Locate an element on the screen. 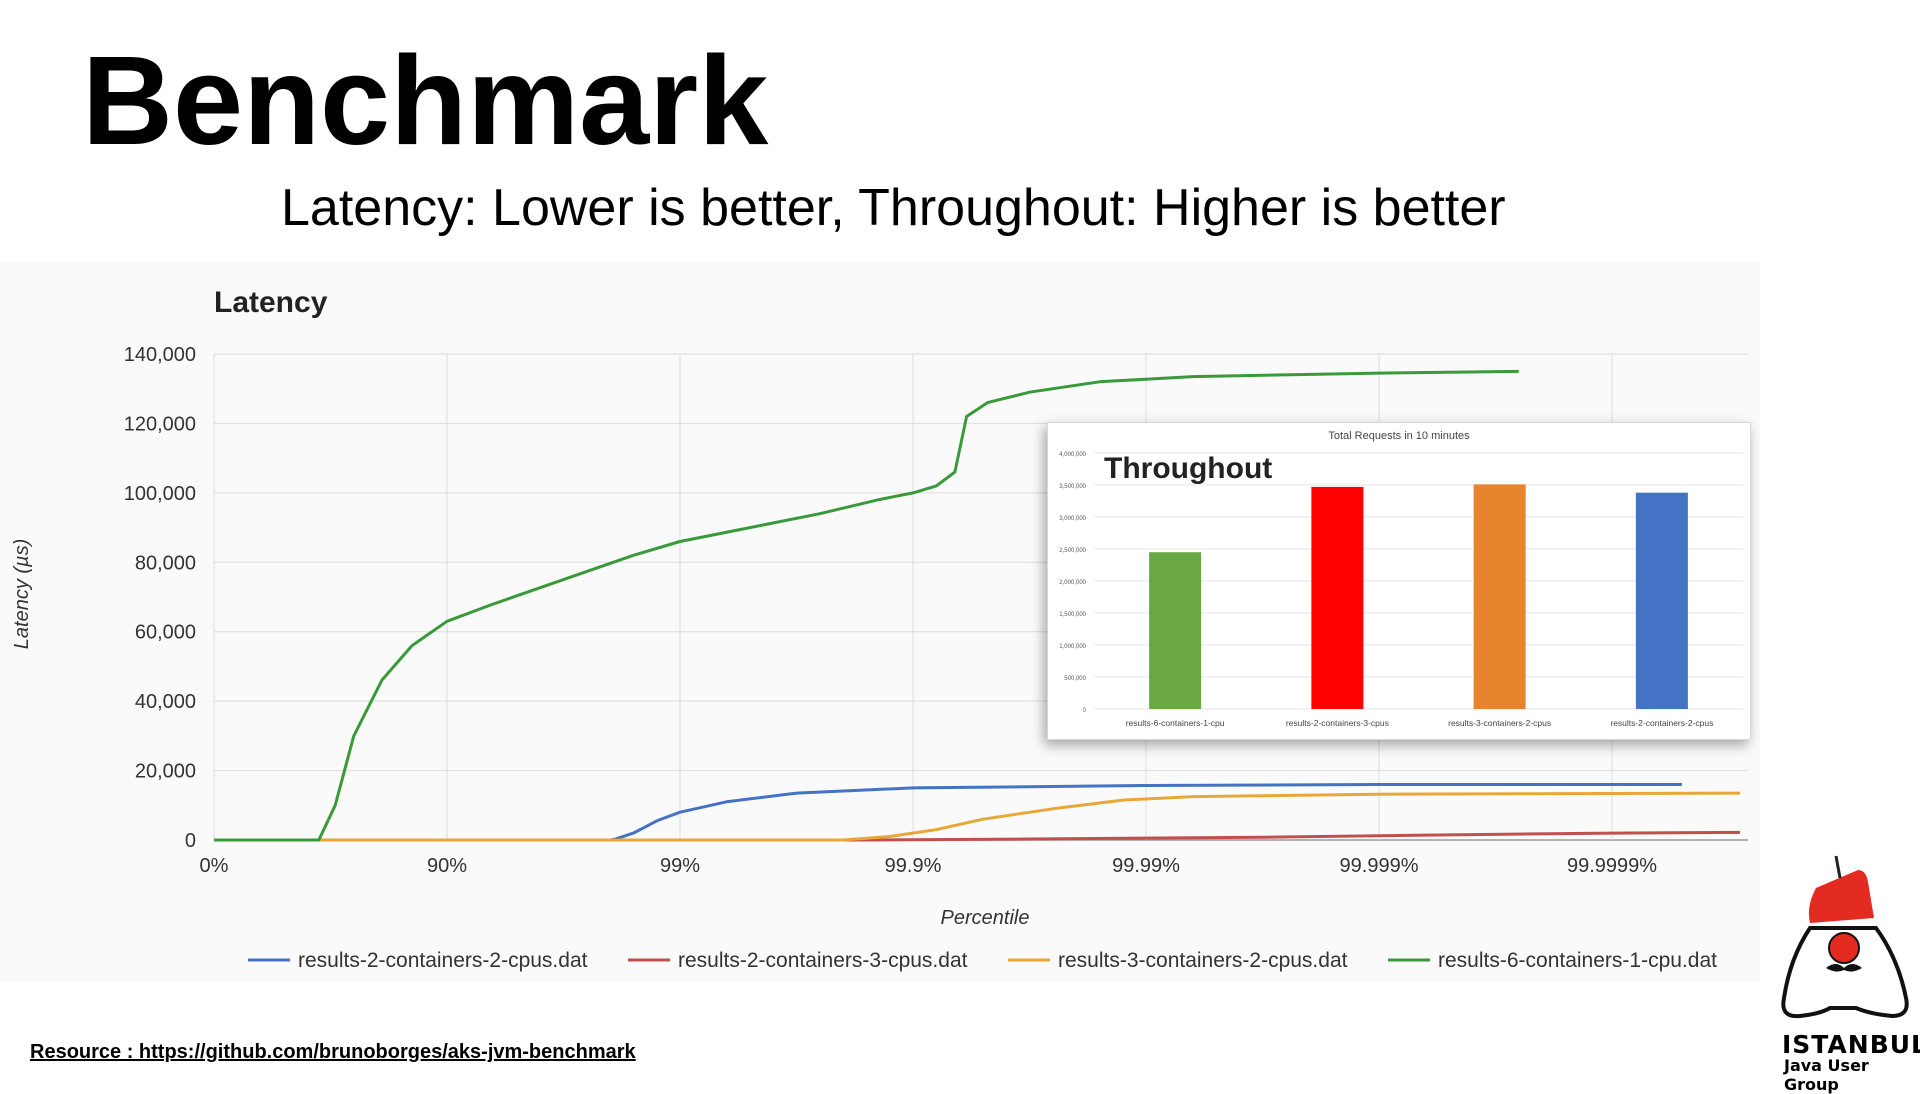 Image resolution: width=1920 pixels, height=1094 pixels. legend-label: results-2-containers-2-cpus.dat is located at coordinates (443, 960).